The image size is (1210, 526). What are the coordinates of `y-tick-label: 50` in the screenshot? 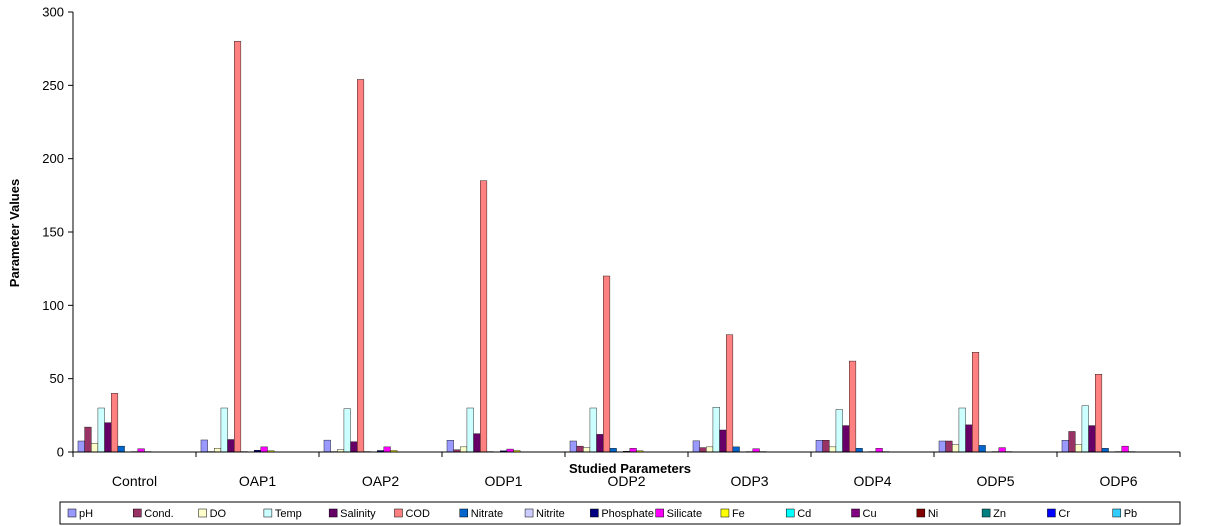 It's located at (57, 378).